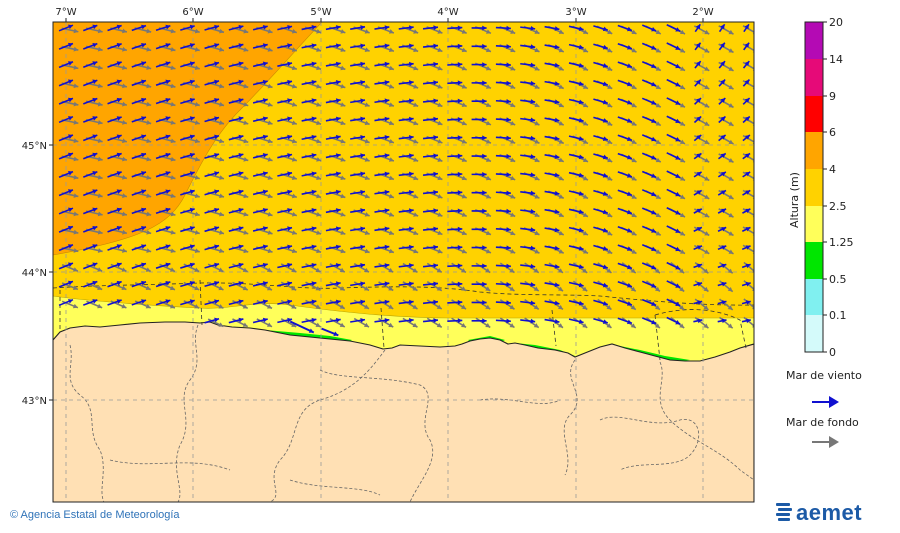 This screenshot has height=533, width=900. What do you see at coordinates (575, 12) in the screenshot?
I see `lon-label: 3°W` at bounding box center [575, 12].